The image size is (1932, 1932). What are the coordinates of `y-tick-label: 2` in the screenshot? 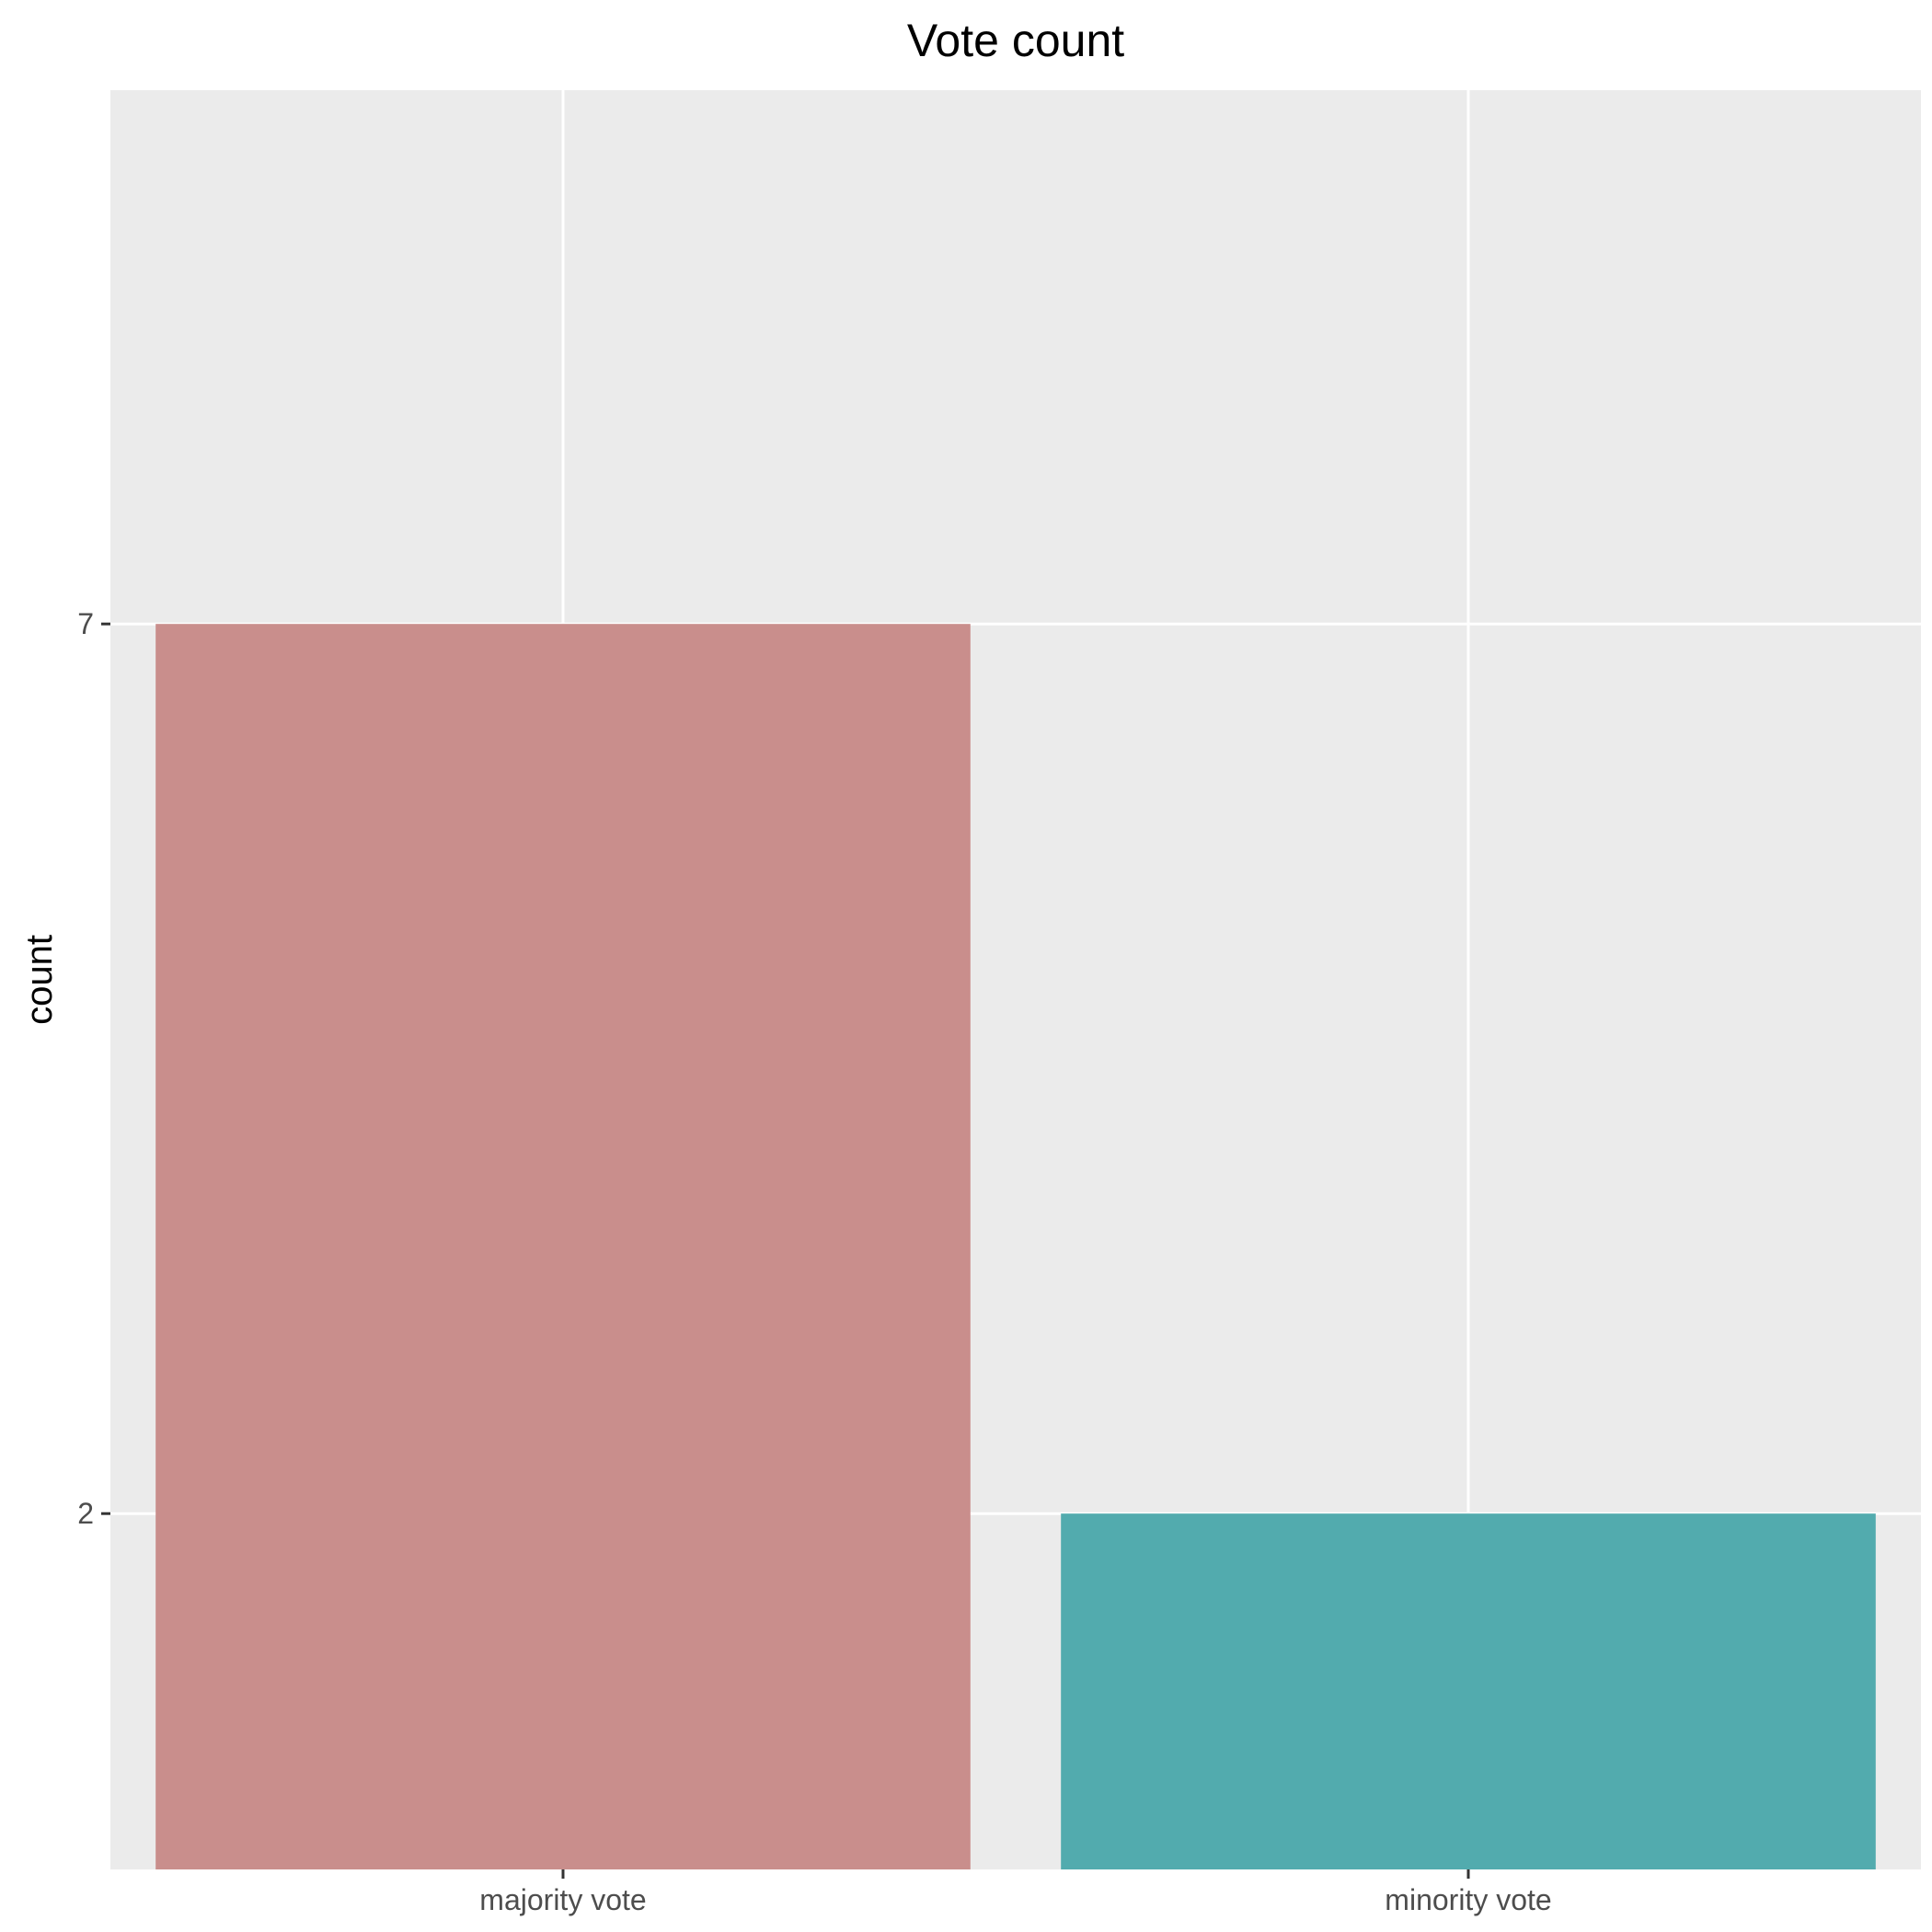 It's located at (85, 1513).